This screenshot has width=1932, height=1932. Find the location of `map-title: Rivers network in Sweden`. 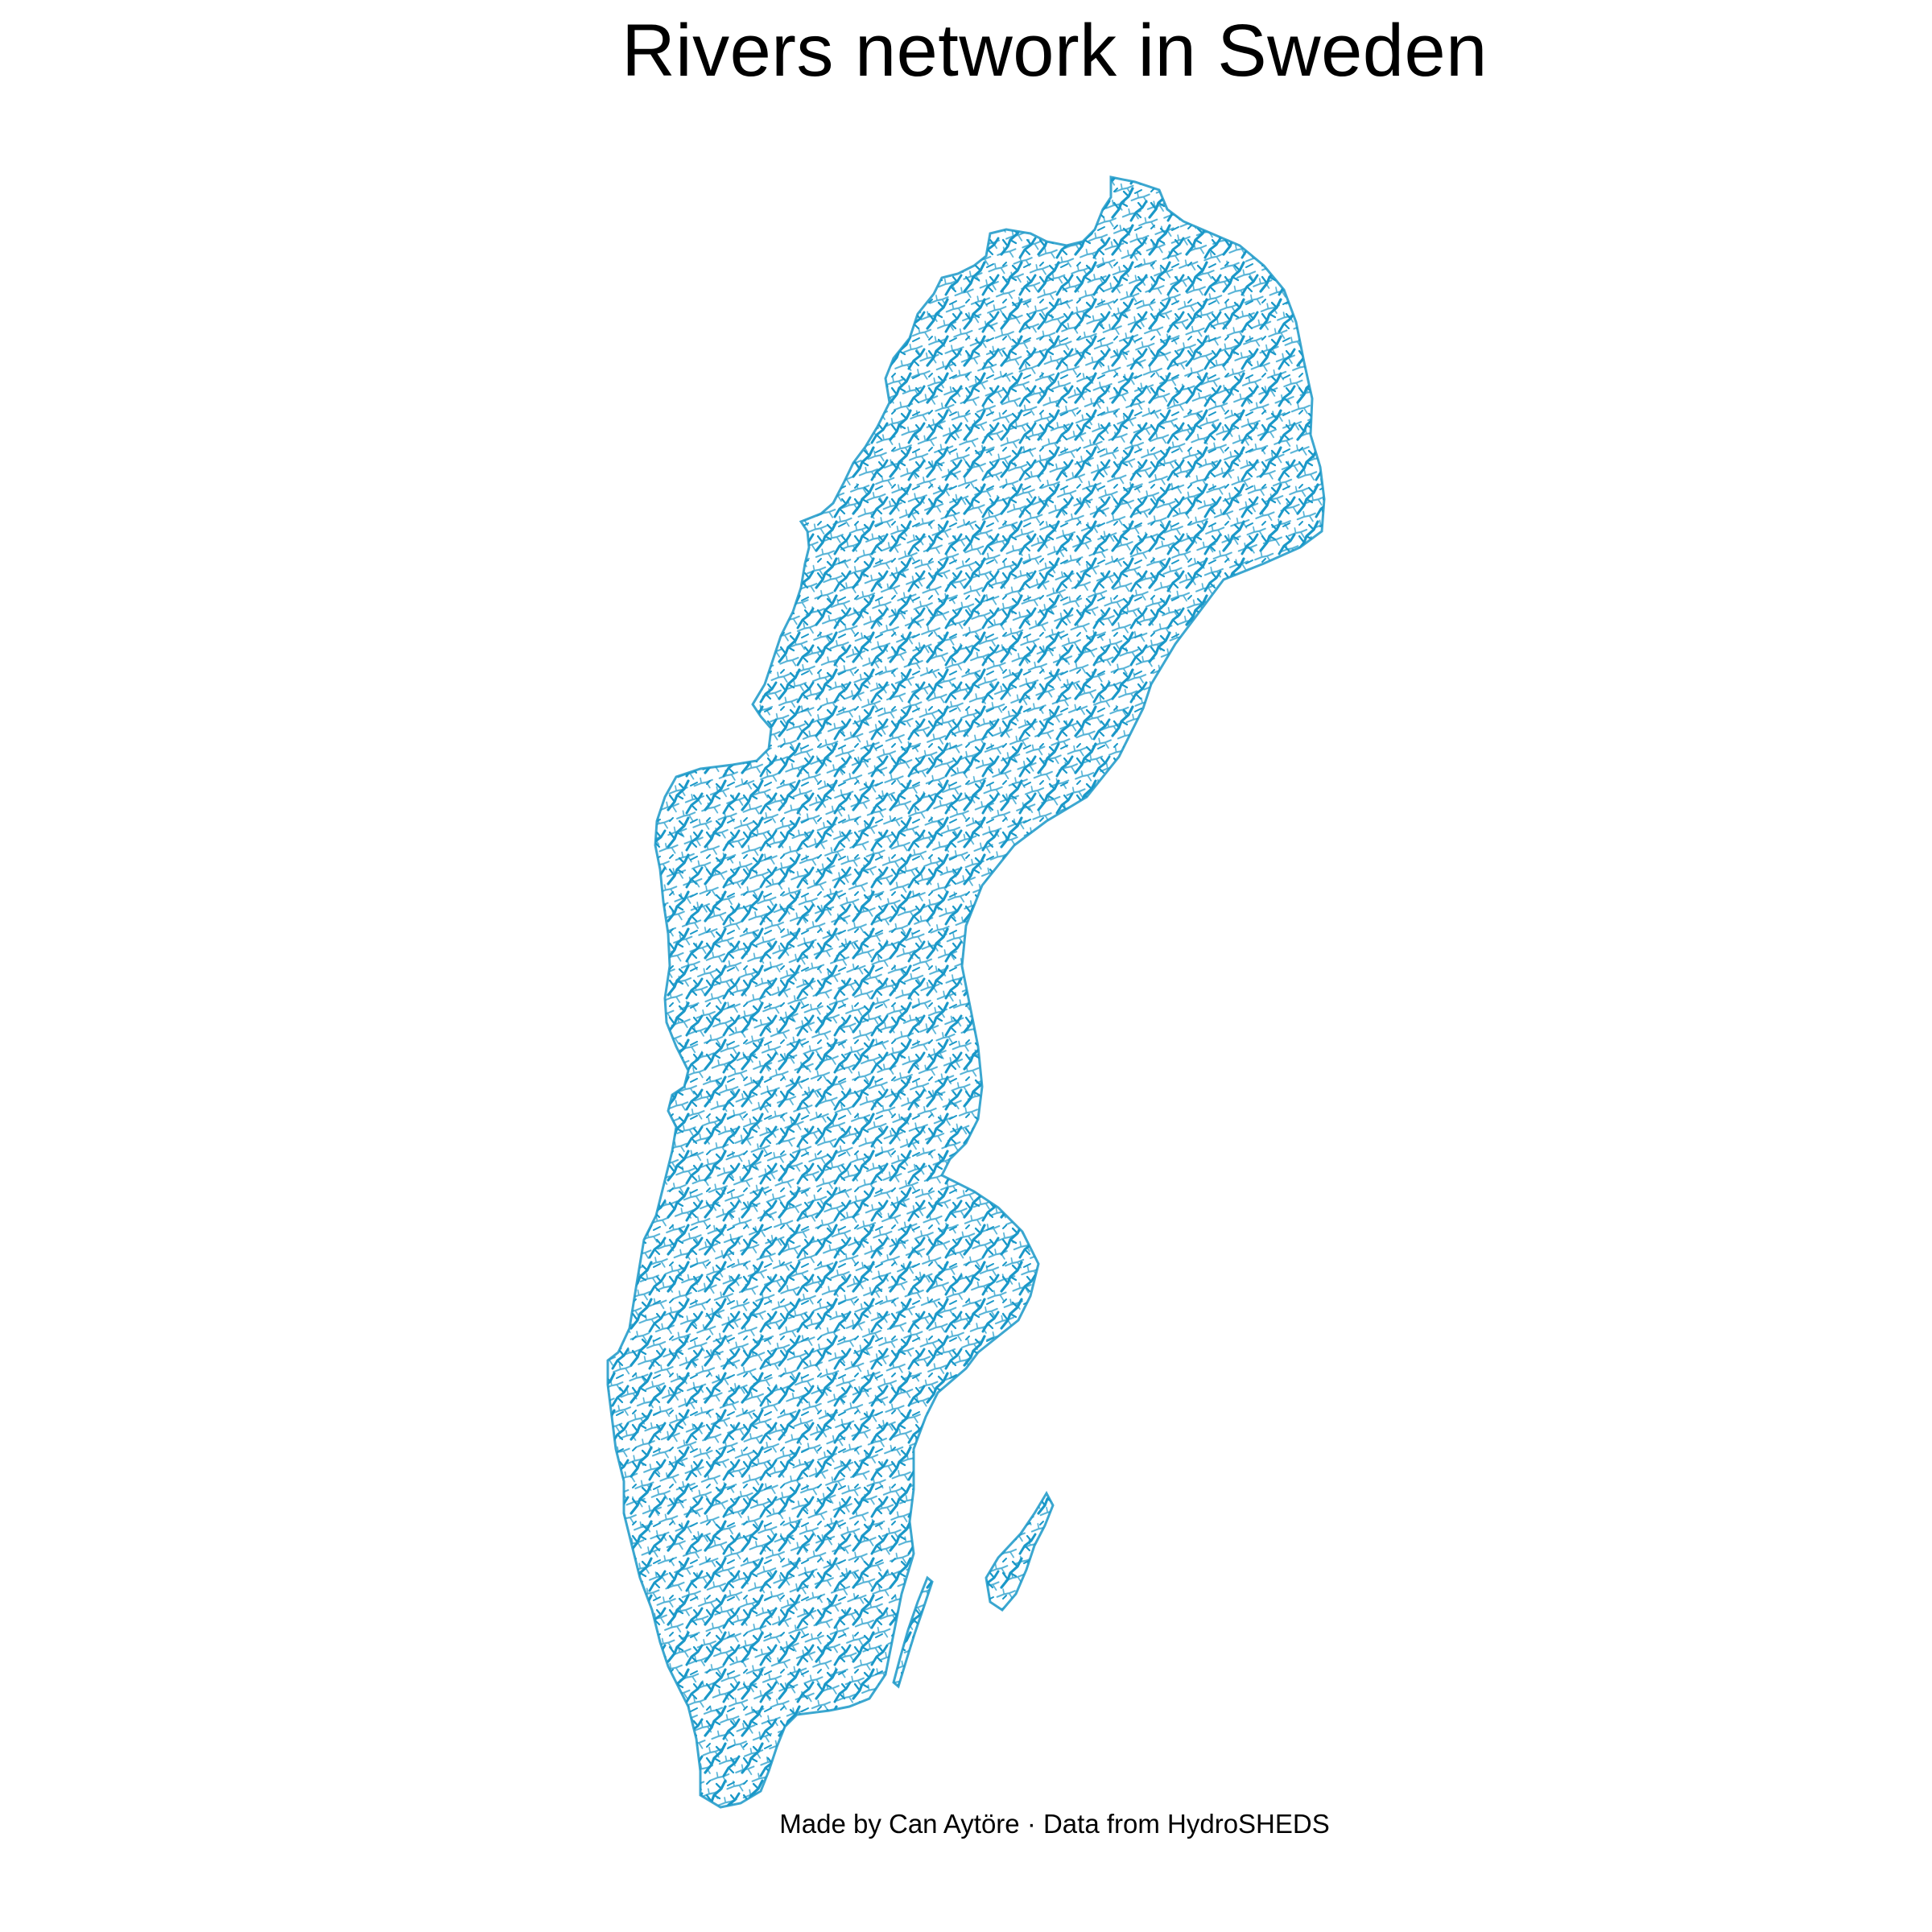

map-title: Rivers network in Sweden is located at coordinates (1054, 51).